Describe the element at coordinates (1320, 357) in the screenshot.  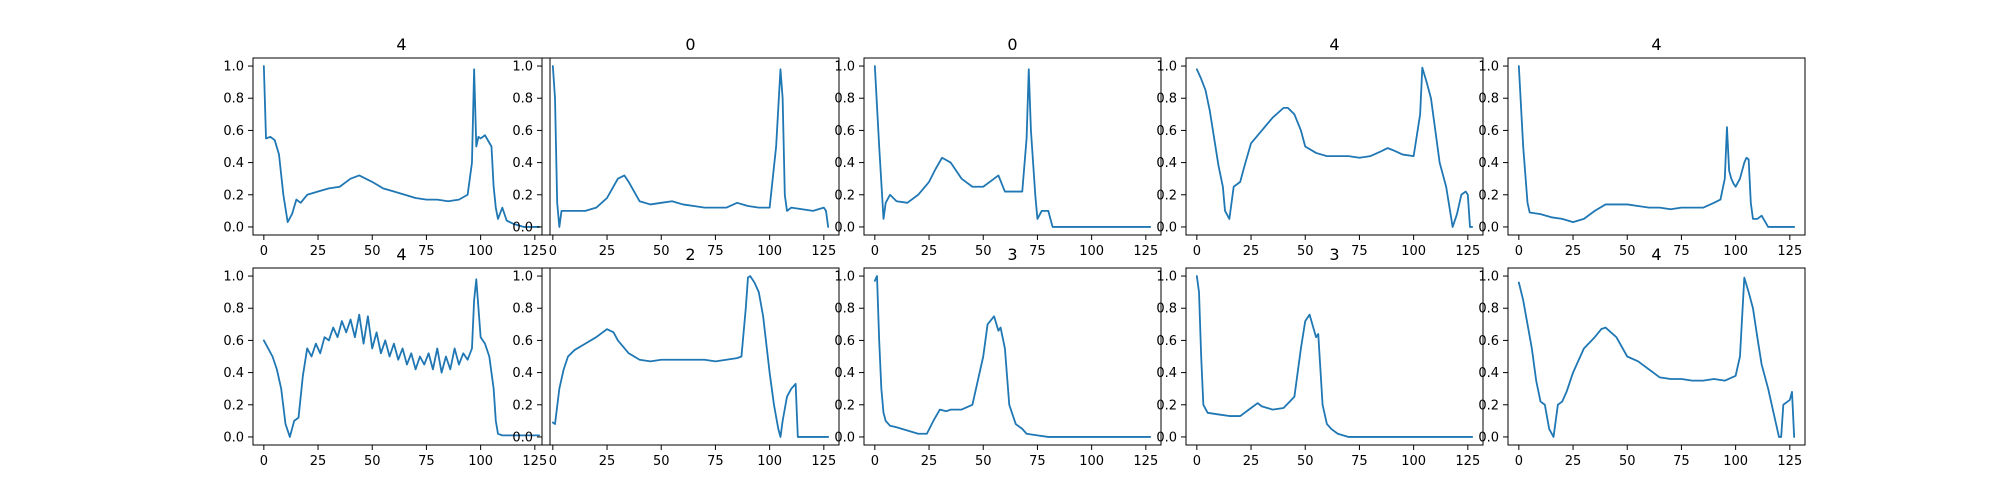
I see `subplot-9: 0 25 50 75 100 125 0.0 0.2 0.4 0.6 0.8 1.0 3` at that location.